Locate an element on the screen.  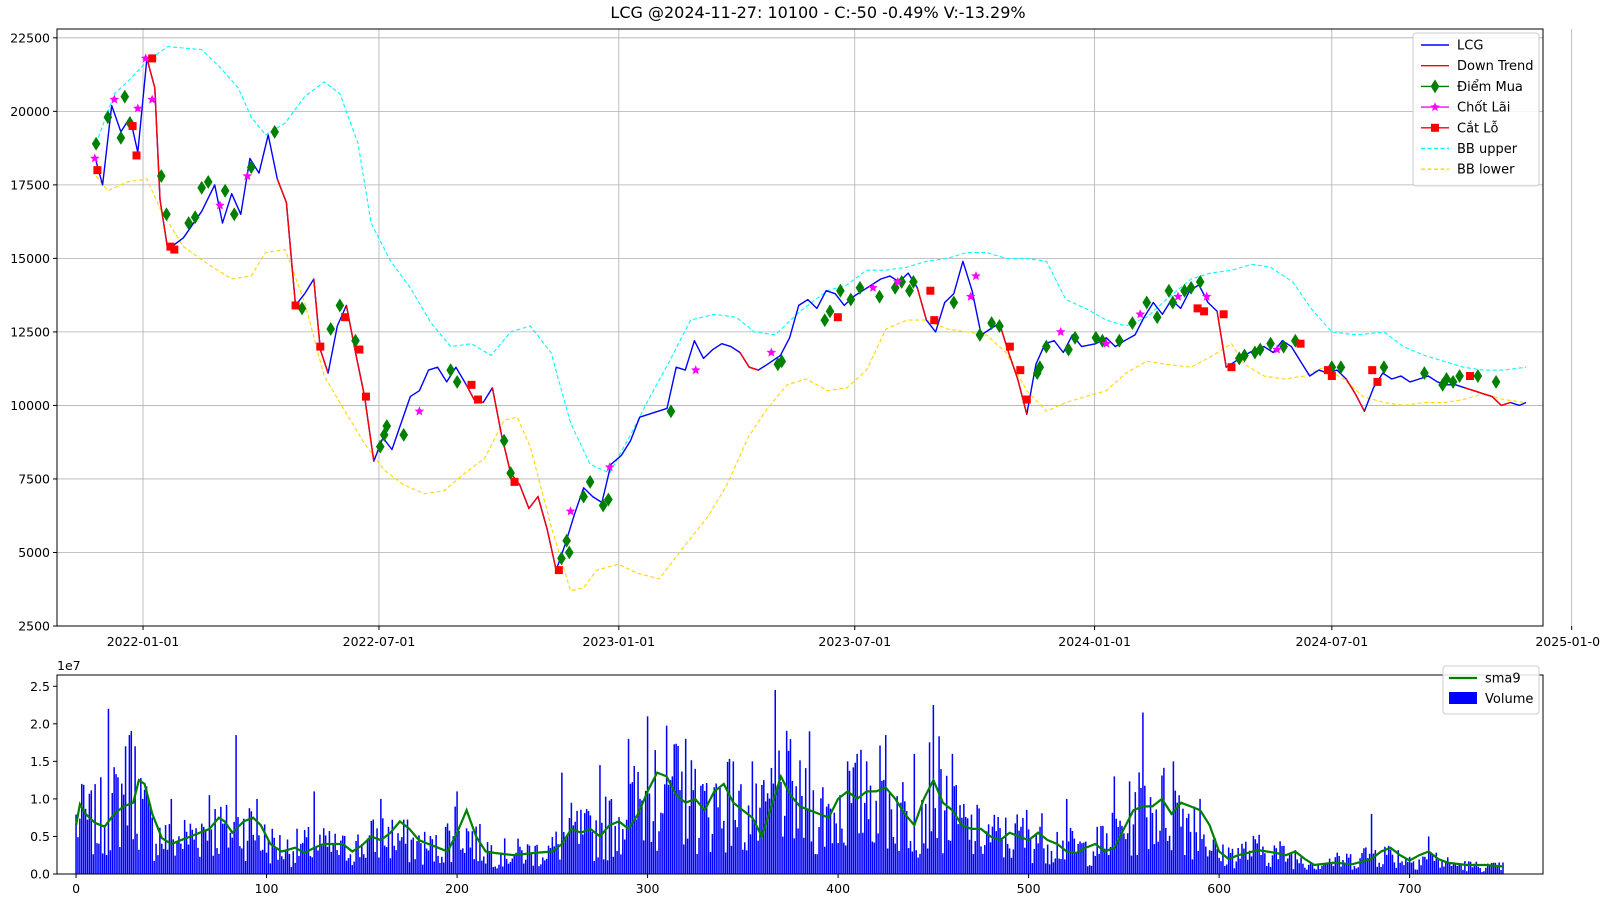
volume-xtick-label-1: 100 is located at coordinates (267, 888).